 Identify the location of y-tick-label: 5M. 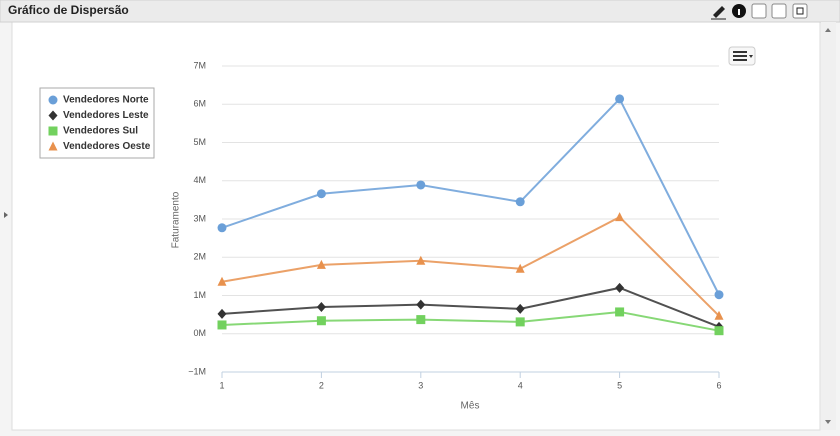
(199, 142).